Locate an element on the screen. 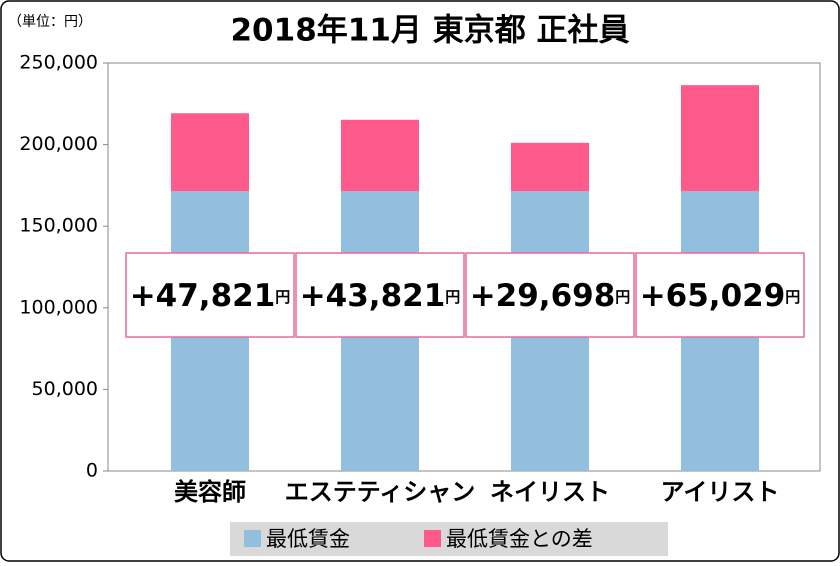 This screenshot has width=840, height=566. value-label-number: +43,821 is located at coordinates (373, 296).